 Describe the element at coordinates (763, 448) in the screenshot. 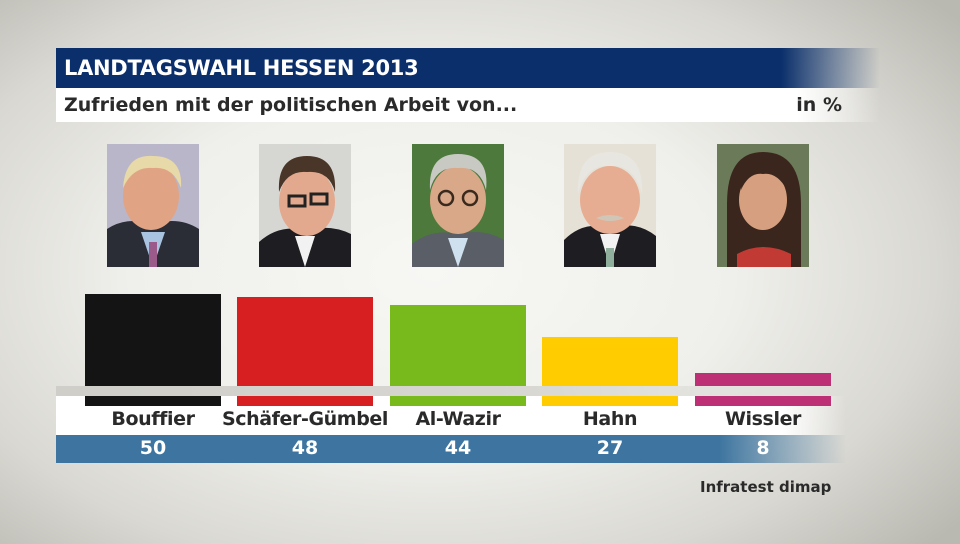

I see `value-label: 8` at that location.